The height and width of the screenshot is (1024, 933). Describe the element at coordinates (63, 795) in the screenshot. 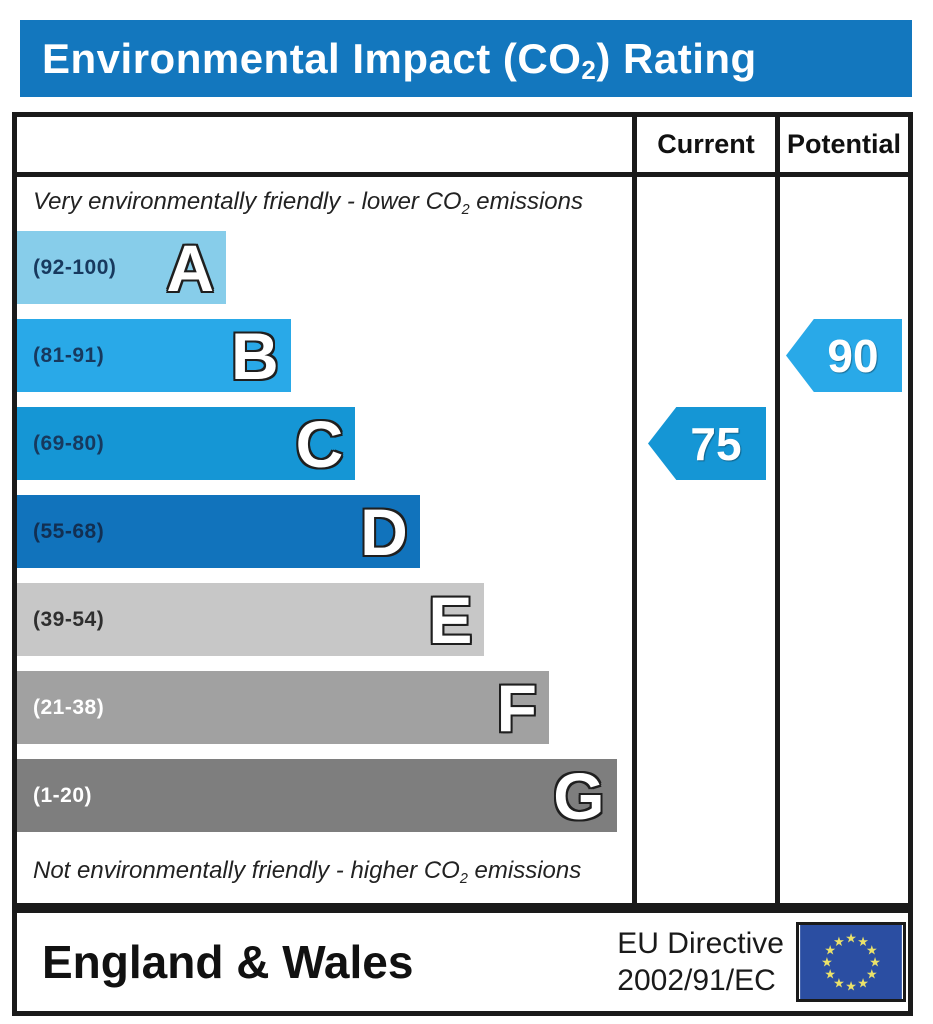

I see `band-range-label: (1-20)` at that location.